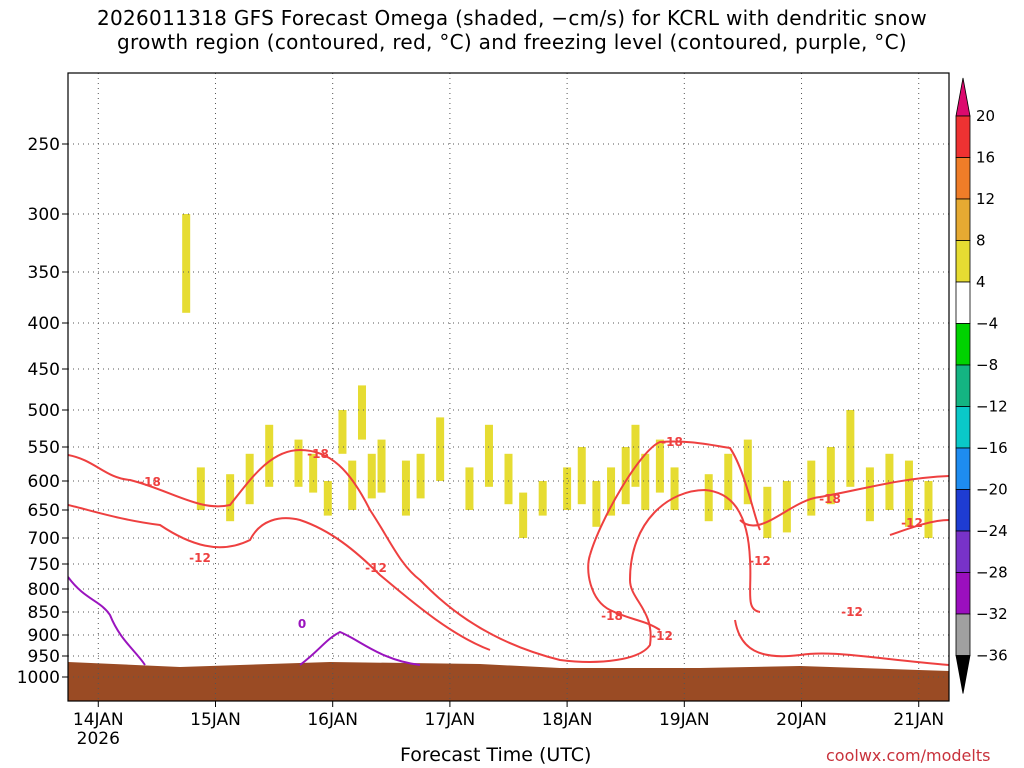 The image size is (1024, 768). Describe the element at coordinates (963, 97) in the screenshot. I see `colorbar-cap-top` at that location.